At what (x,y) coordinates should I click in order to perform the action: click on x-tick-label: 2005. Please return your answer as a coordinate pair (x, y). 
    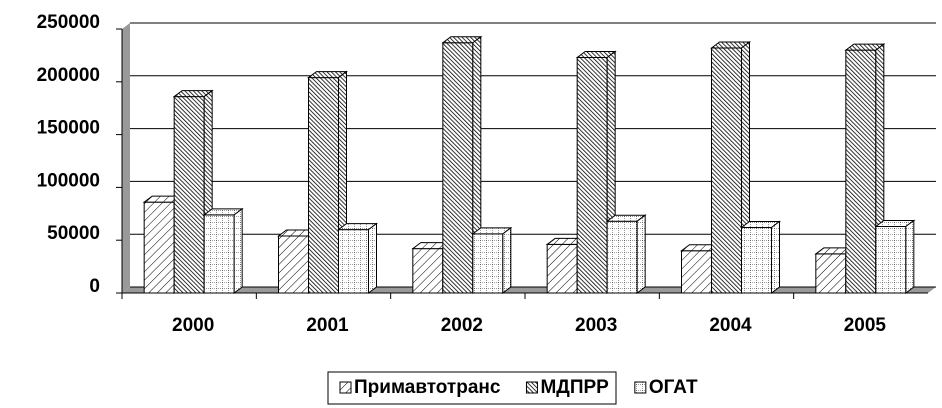
    Looking at the image, I should click on (865, 325).